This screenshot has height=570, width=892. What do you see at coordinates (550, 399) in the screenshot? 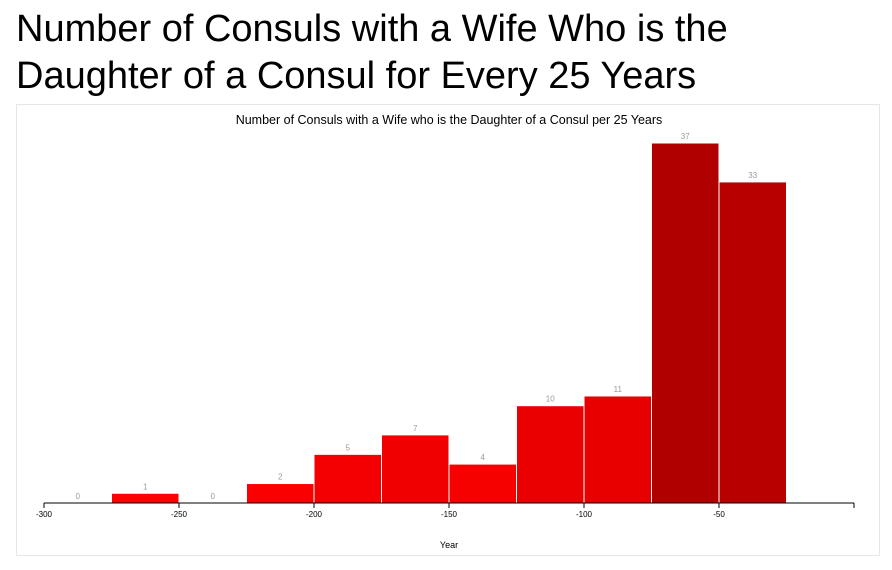
I see `bar-value-label-7: 10` at bounding box center [550, 399].